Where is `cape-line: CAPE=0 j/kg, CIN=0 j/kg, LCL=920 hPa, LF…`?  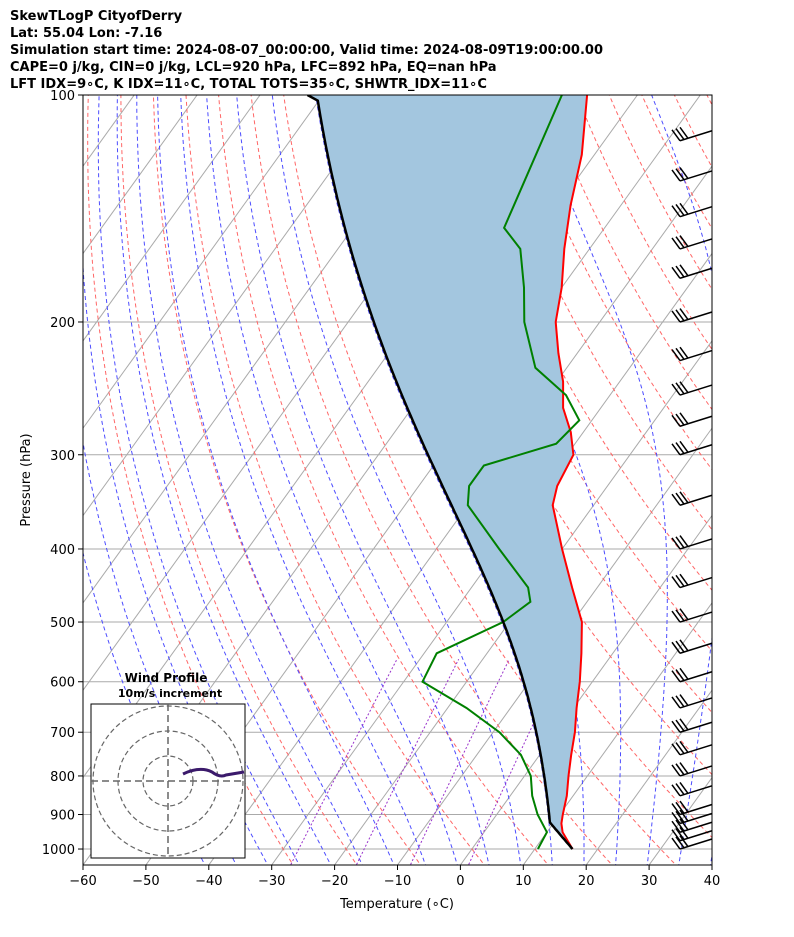
cape-line: CAPE=0 j/kg, CIN=0 j/kg, LCL=920 hPa, LF… is located at coordinates (253, 67).